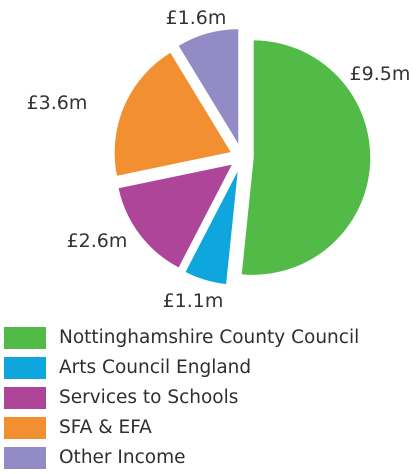  I want to click on legend-item-services-to-schools: Services to Schools, so click(210, 398).